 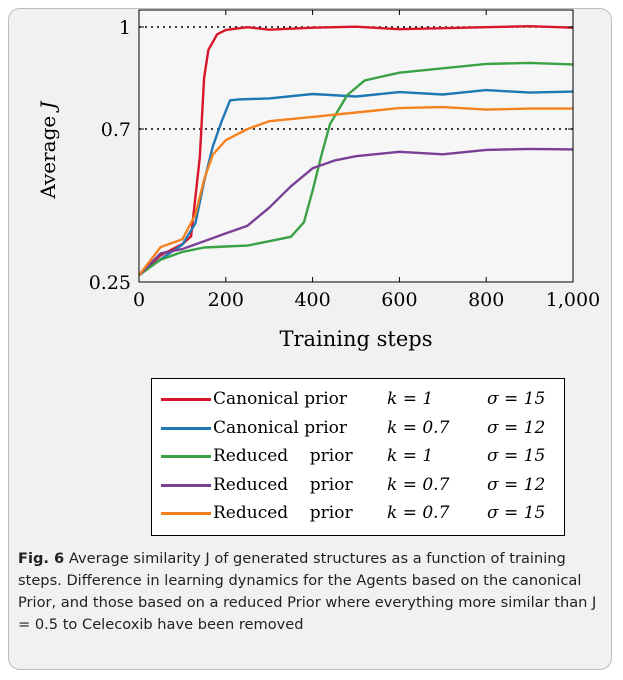 I want to click on legend-entry: Reduced prior k = 1 σ = 15, so click(x=358, y=458).